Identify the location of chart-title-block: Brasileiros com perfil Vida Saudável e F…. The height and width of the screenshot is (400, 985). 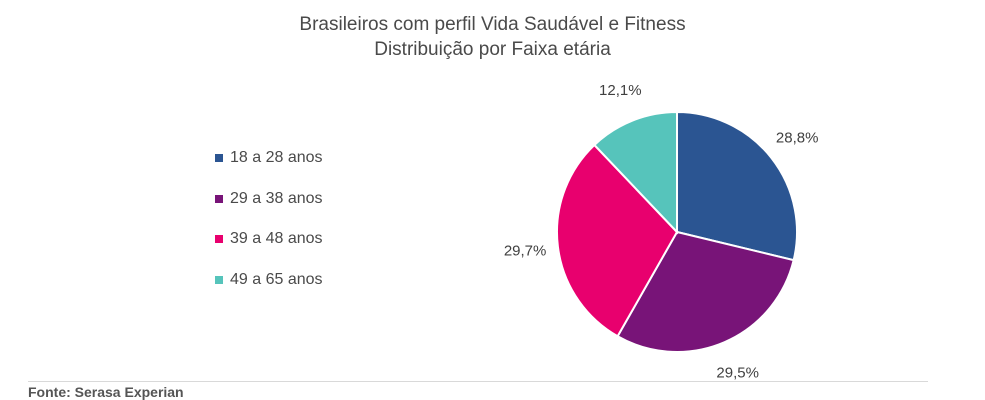
(492, 37).